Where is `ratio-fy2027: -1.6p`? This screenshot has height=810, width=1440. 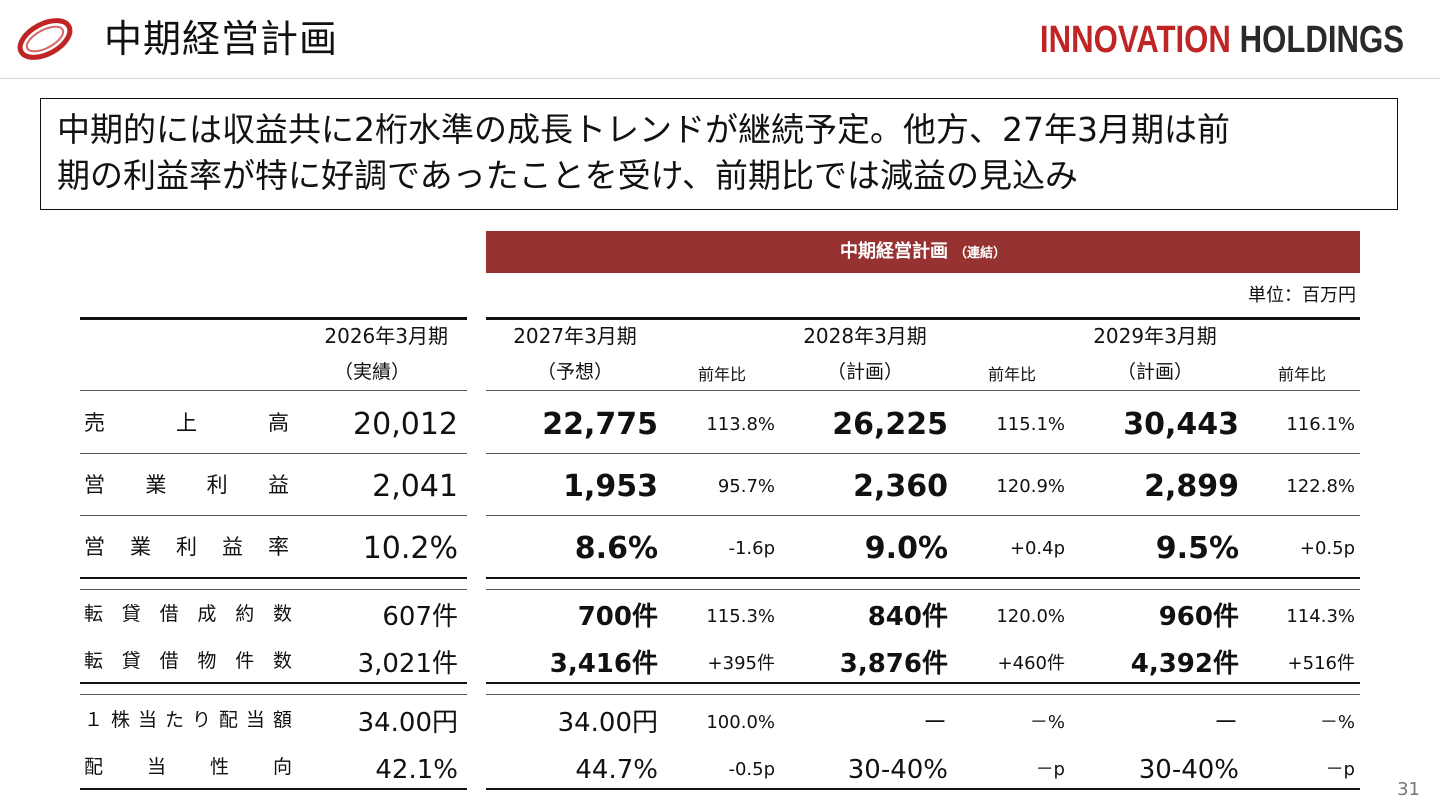
ratio-fy2027: -1.6p is located at coordinates (751, 548).